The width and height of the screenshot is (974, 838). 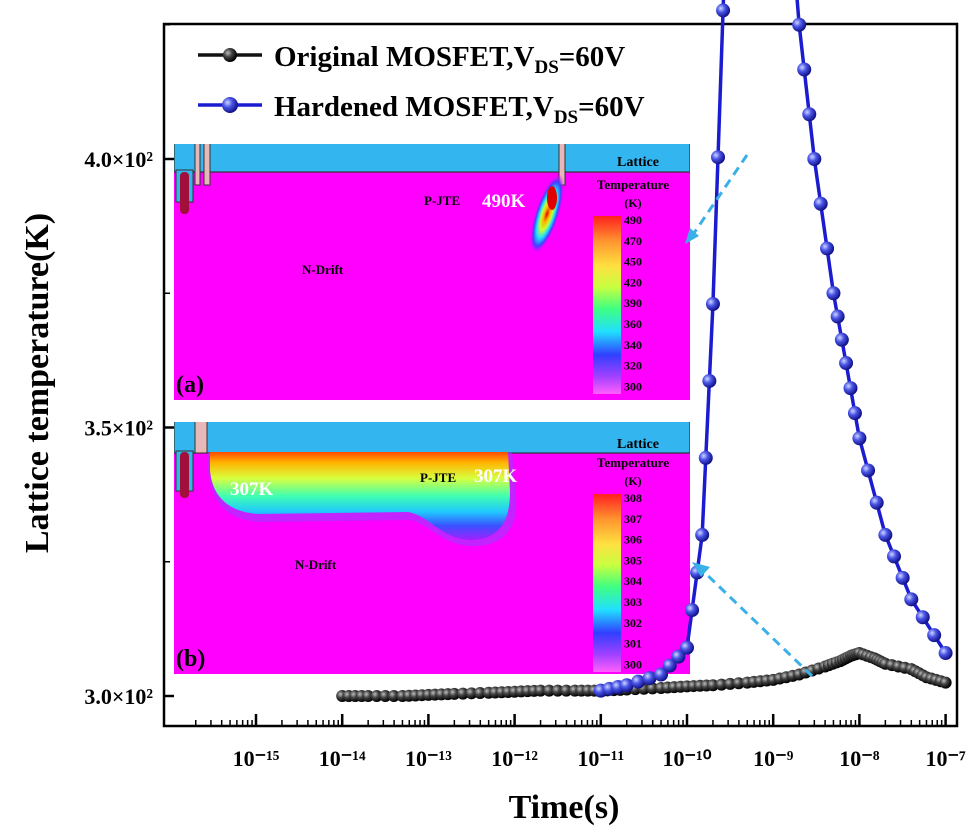 I want to click on colorbar-b-tick: 304, so click(x=633, y=581).